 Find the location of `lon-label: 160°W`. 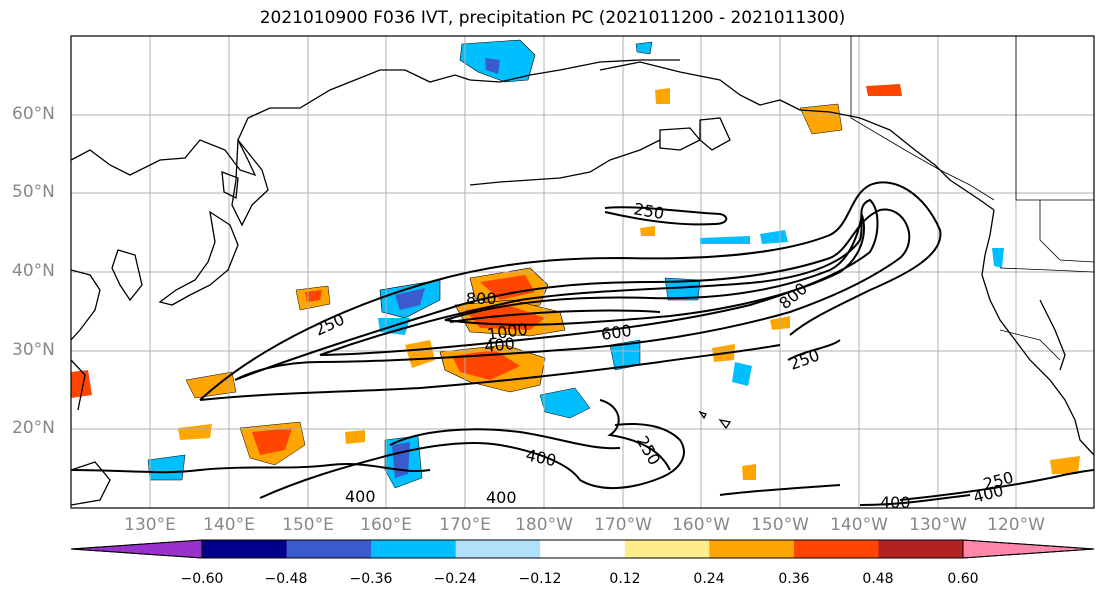

lon-label: 160°W is located at coordinates (701, 525).